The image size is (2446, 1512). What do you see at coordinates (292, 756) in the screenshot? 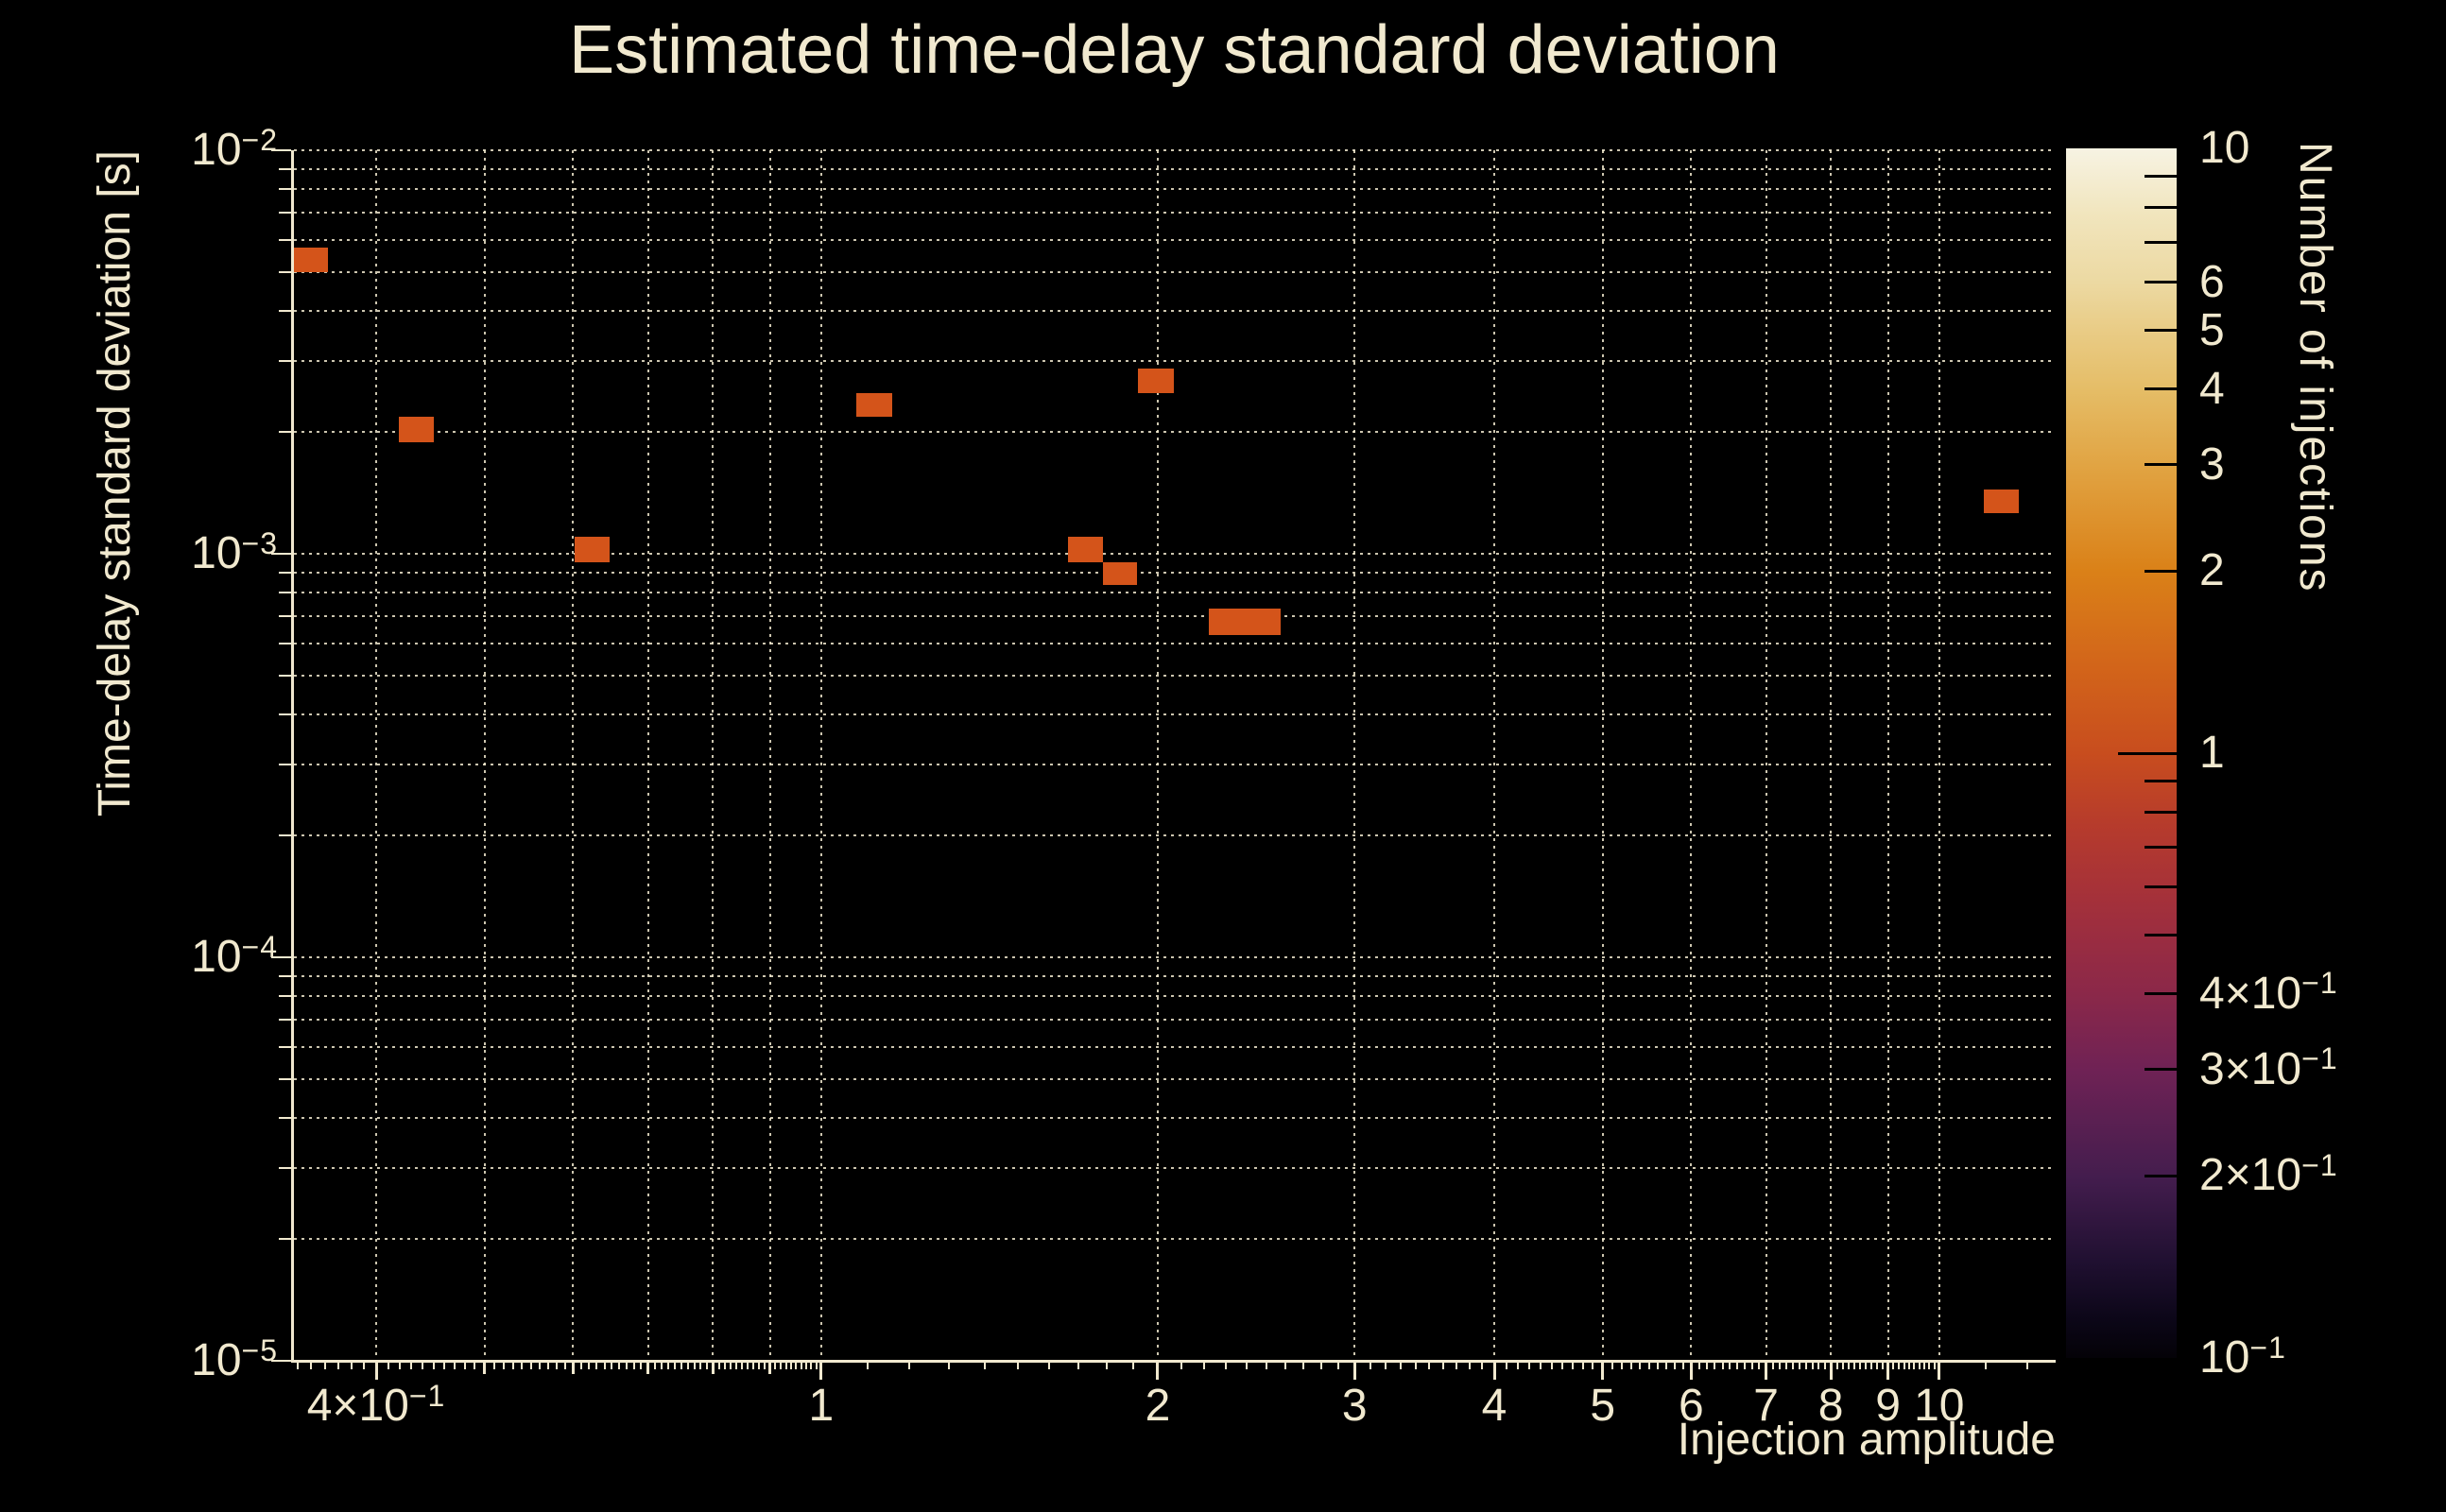
I see `y-axis-line` at bounding box center [292, 756].